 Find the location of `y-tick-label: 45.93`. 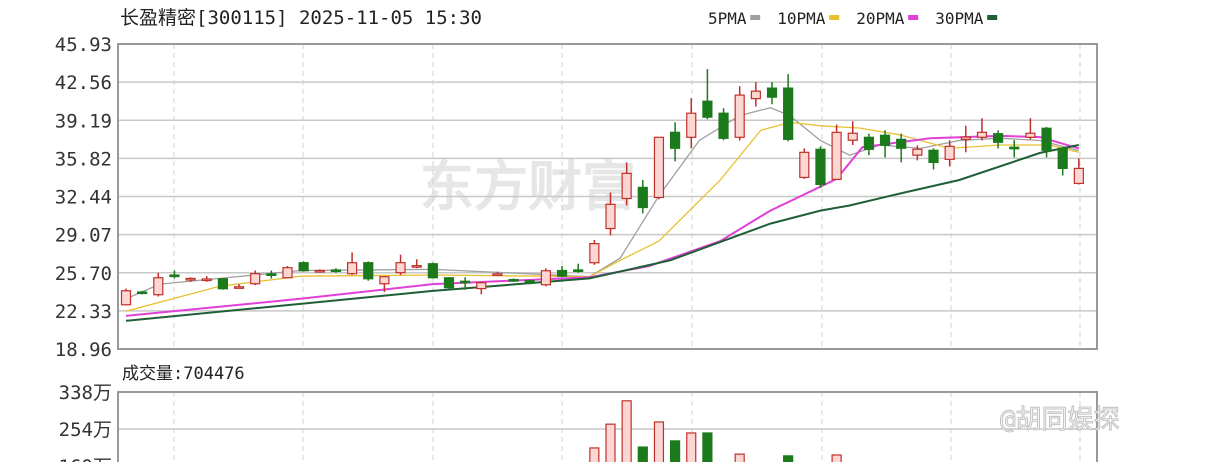

y-tick-label: 45.93 is located at coordinates (83, 45).